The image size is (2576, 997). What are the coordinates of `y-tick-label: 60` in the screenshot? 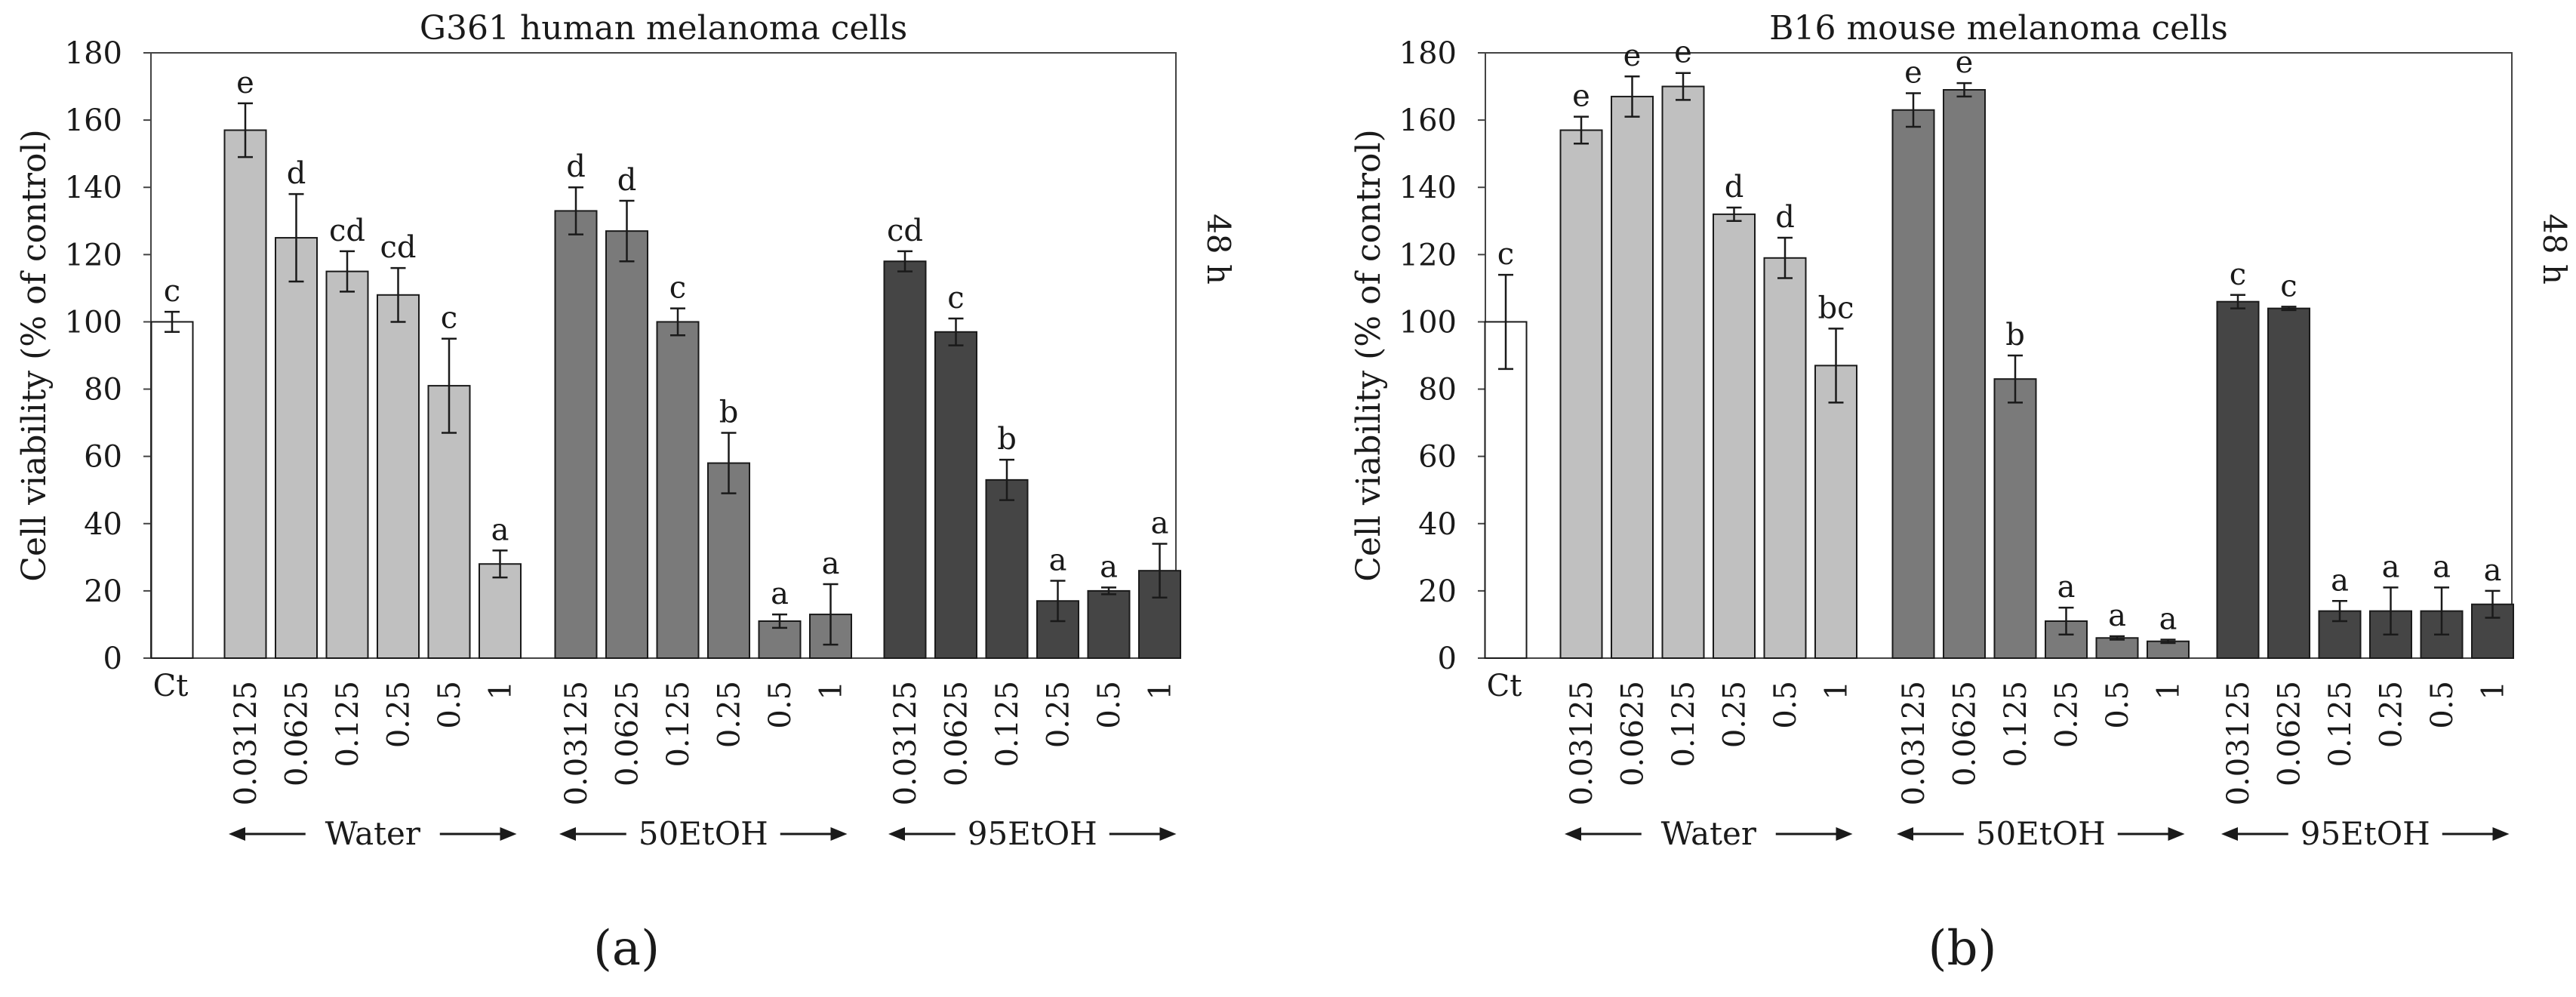 It's located at (1437, 457).